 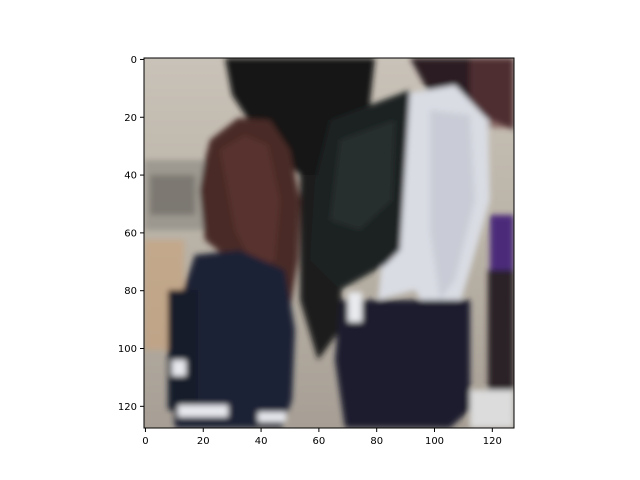 What do you see at coordinates (127, 407) in the screenshot?
I see `y-tick-label: 120` at bounding box center [127, 407].